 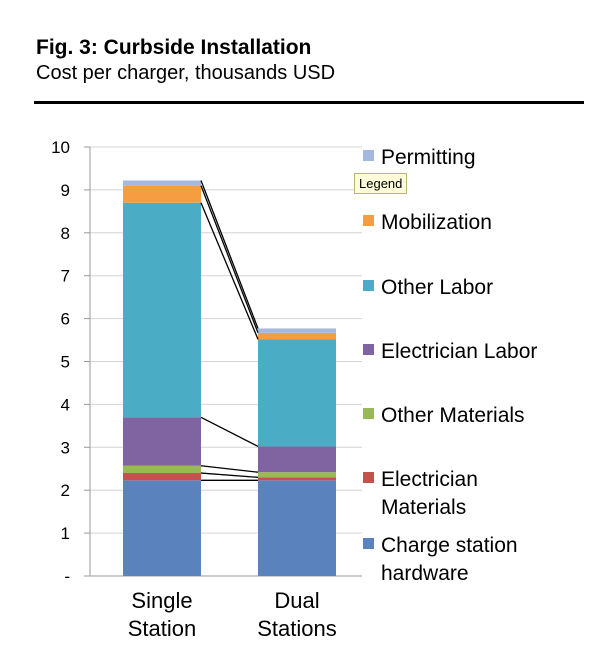 I want to click on chart-subtitle: Cost per charger, thousands USD, so click(x=186, y=73).